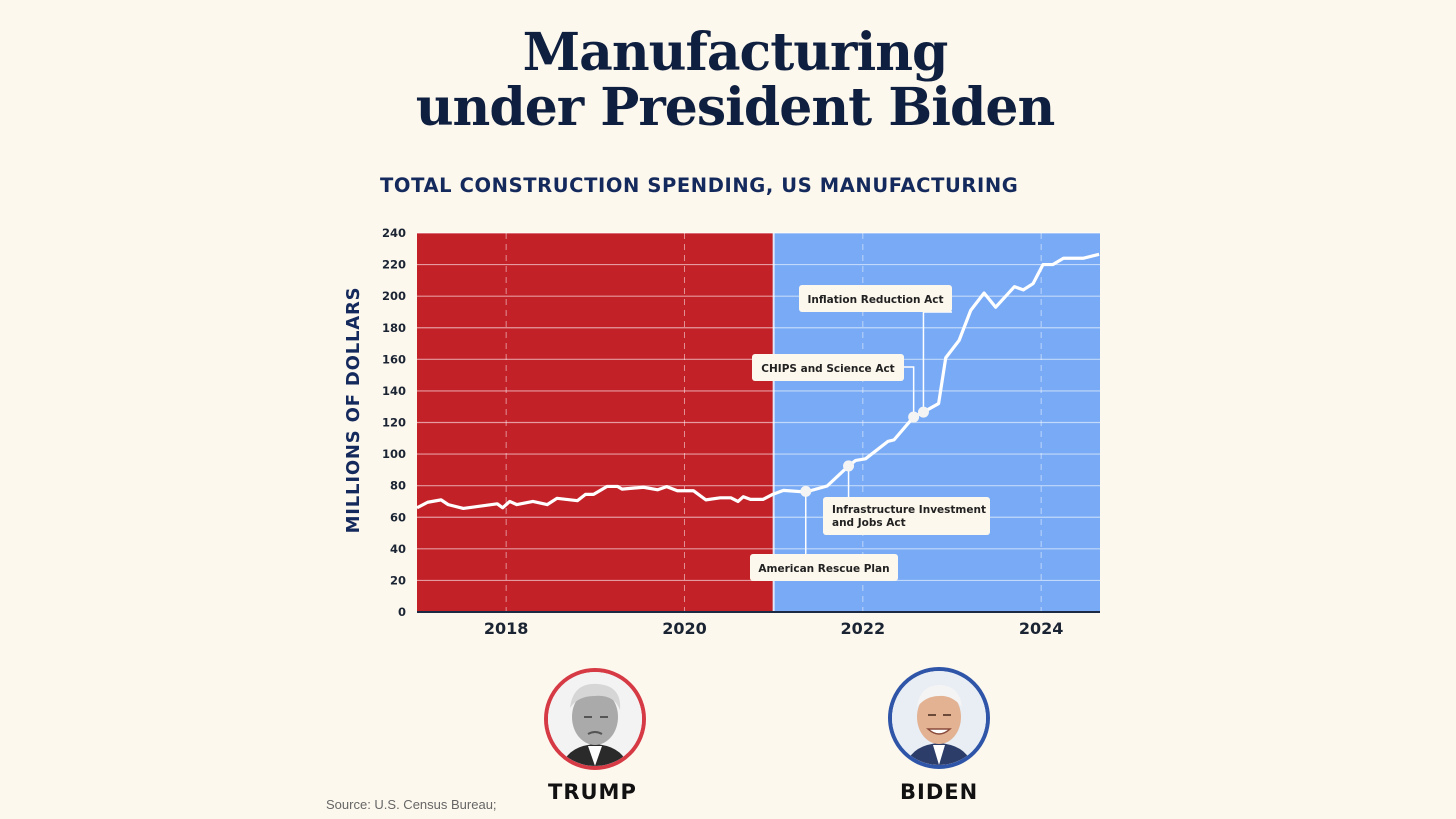 Image resolution: width=1456 pixels, height=819 pixels. I want to click on x-tick-label: 2020, so click(684, 628).